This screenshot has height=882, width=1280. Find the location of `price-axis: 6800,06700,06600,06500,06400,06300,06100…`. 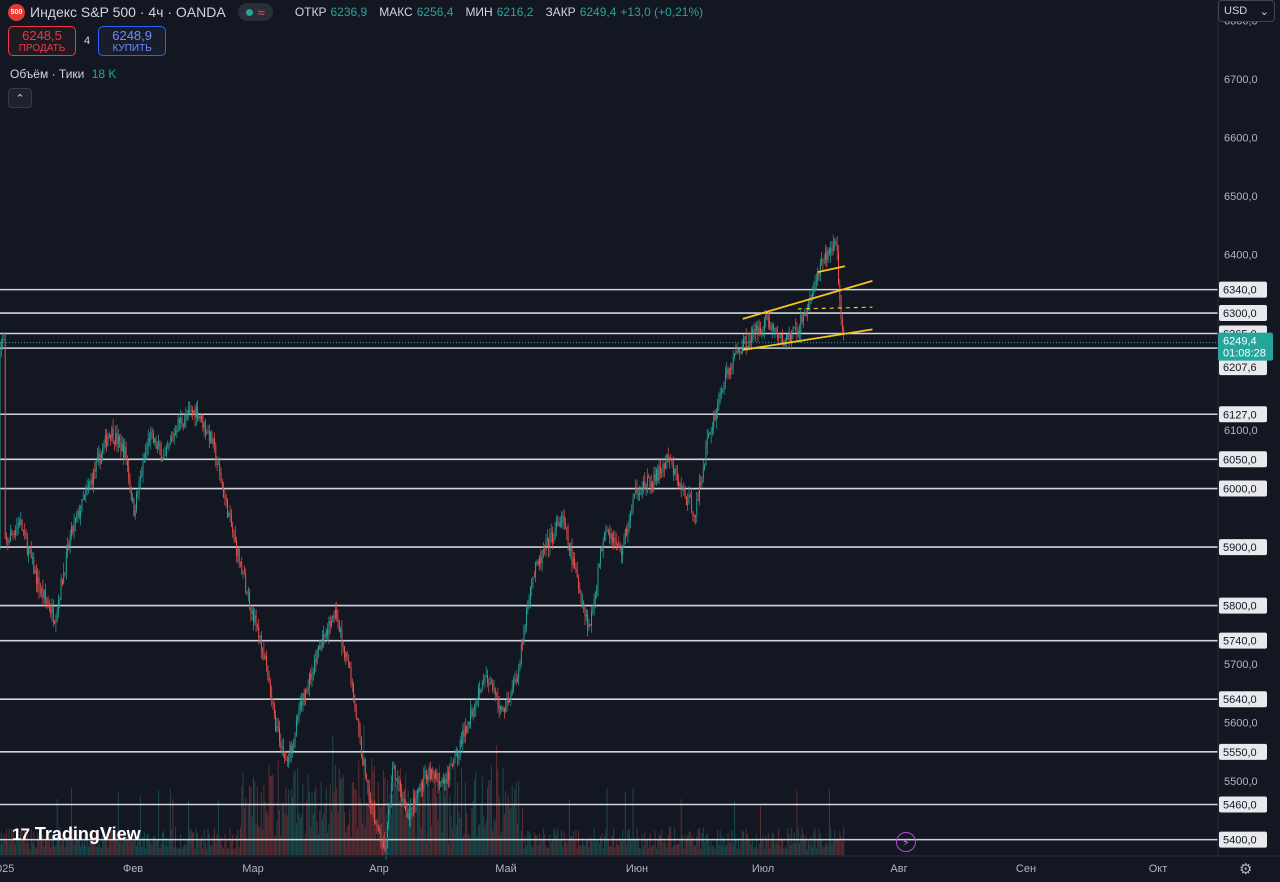

price-axis: 6800,06700,06600,06500,06400,06300,06100… is located at coordinates (1248, 441).